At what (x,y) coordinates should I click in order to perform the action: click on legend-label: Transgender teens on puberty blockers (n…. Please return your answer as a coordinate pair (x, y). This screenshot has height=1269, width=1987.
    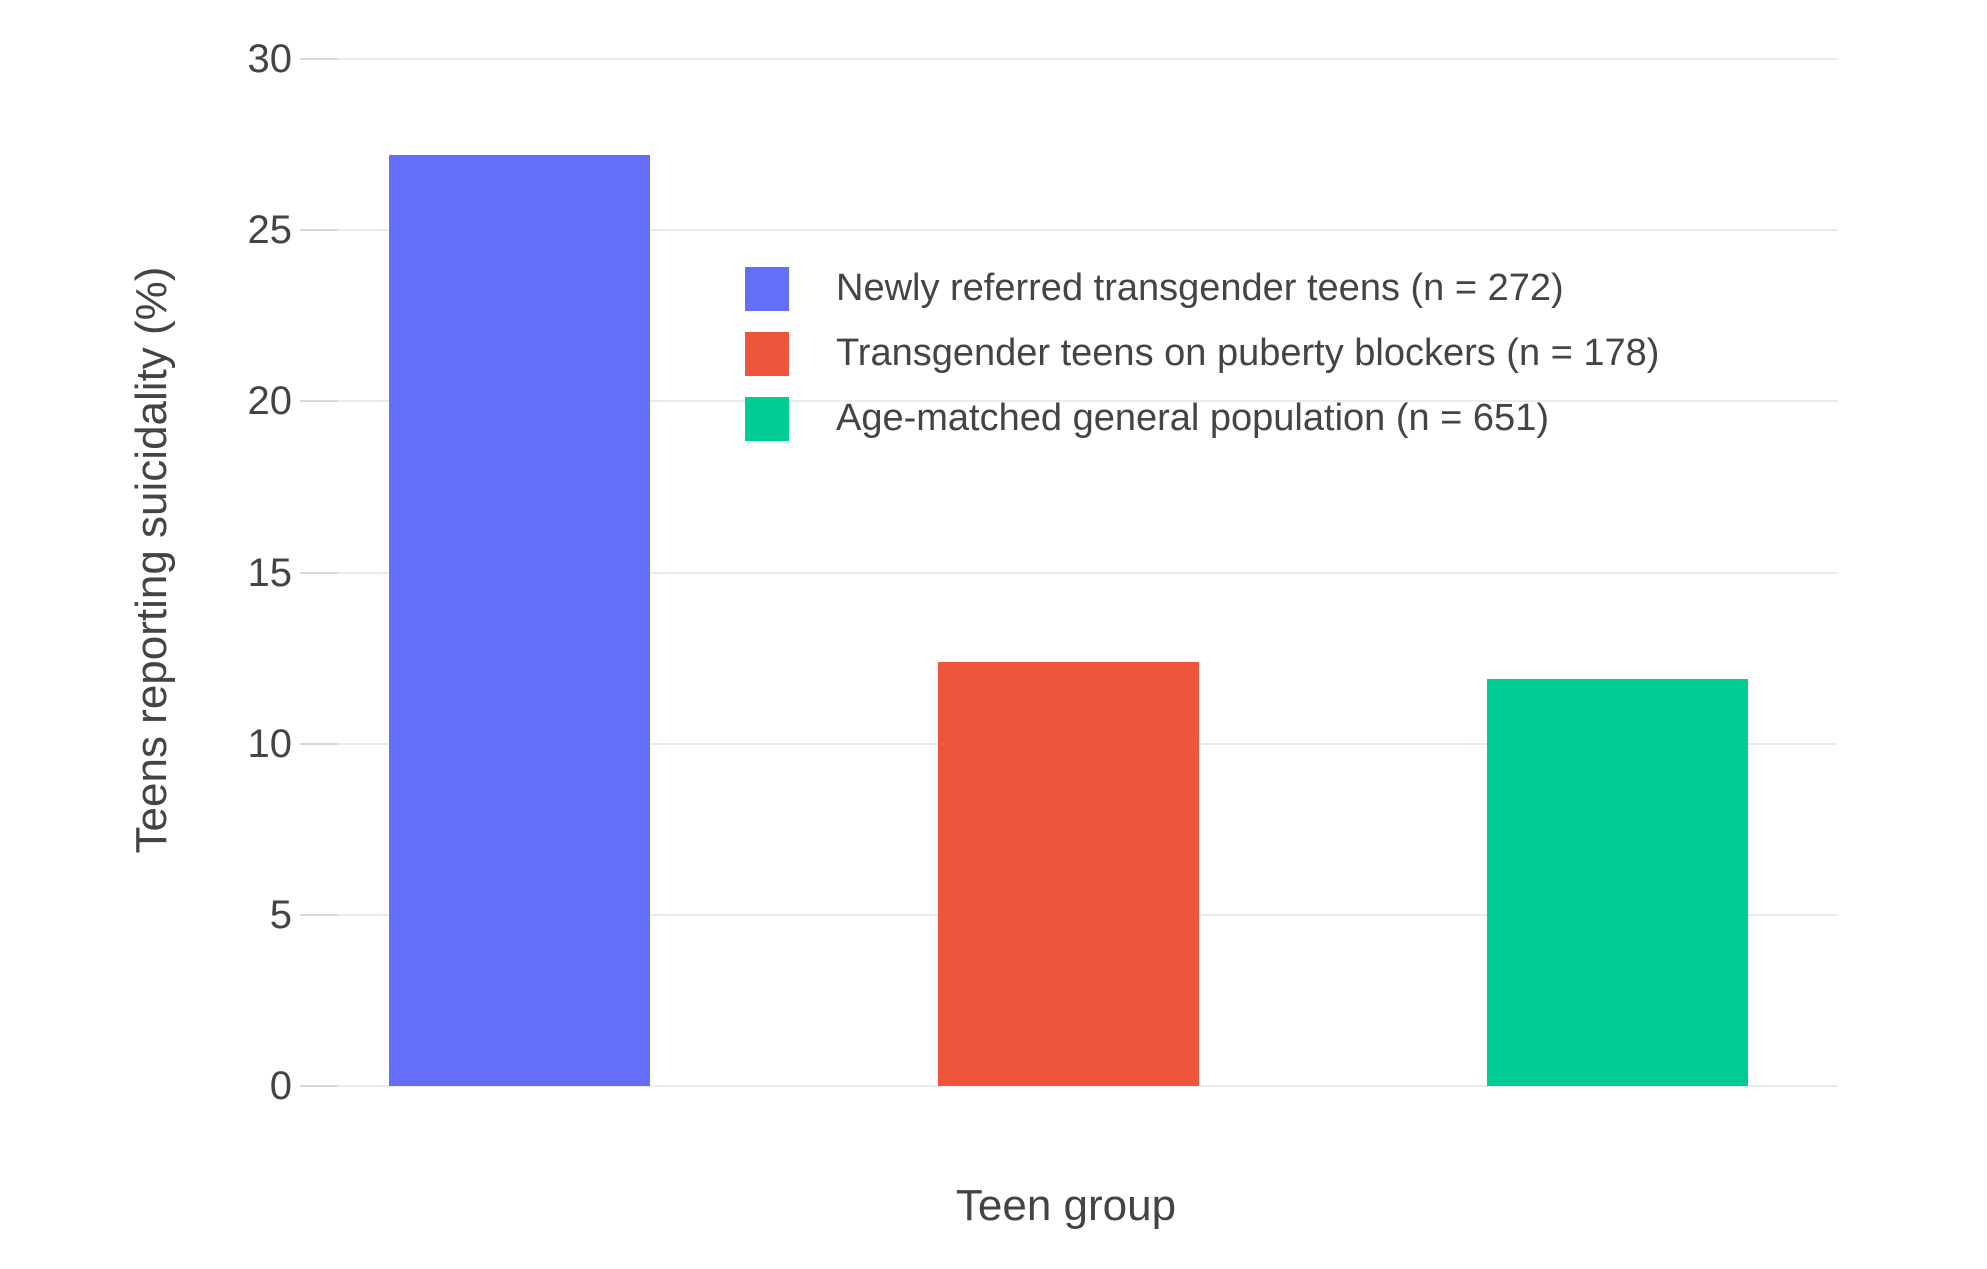
    Looking at the image, I should click on (1248, 353).